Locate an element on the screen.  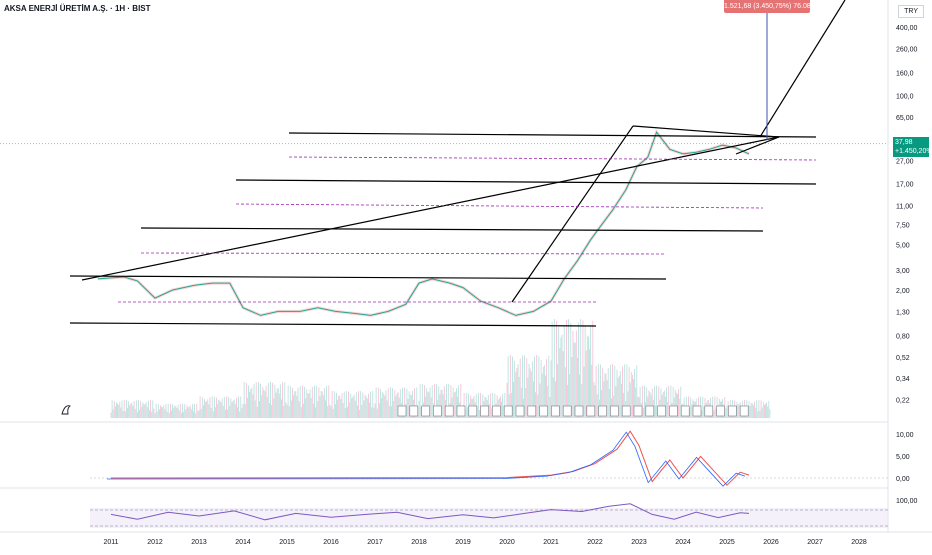
last-price-change: +1.450,20% is located at coordinates (913, 151).